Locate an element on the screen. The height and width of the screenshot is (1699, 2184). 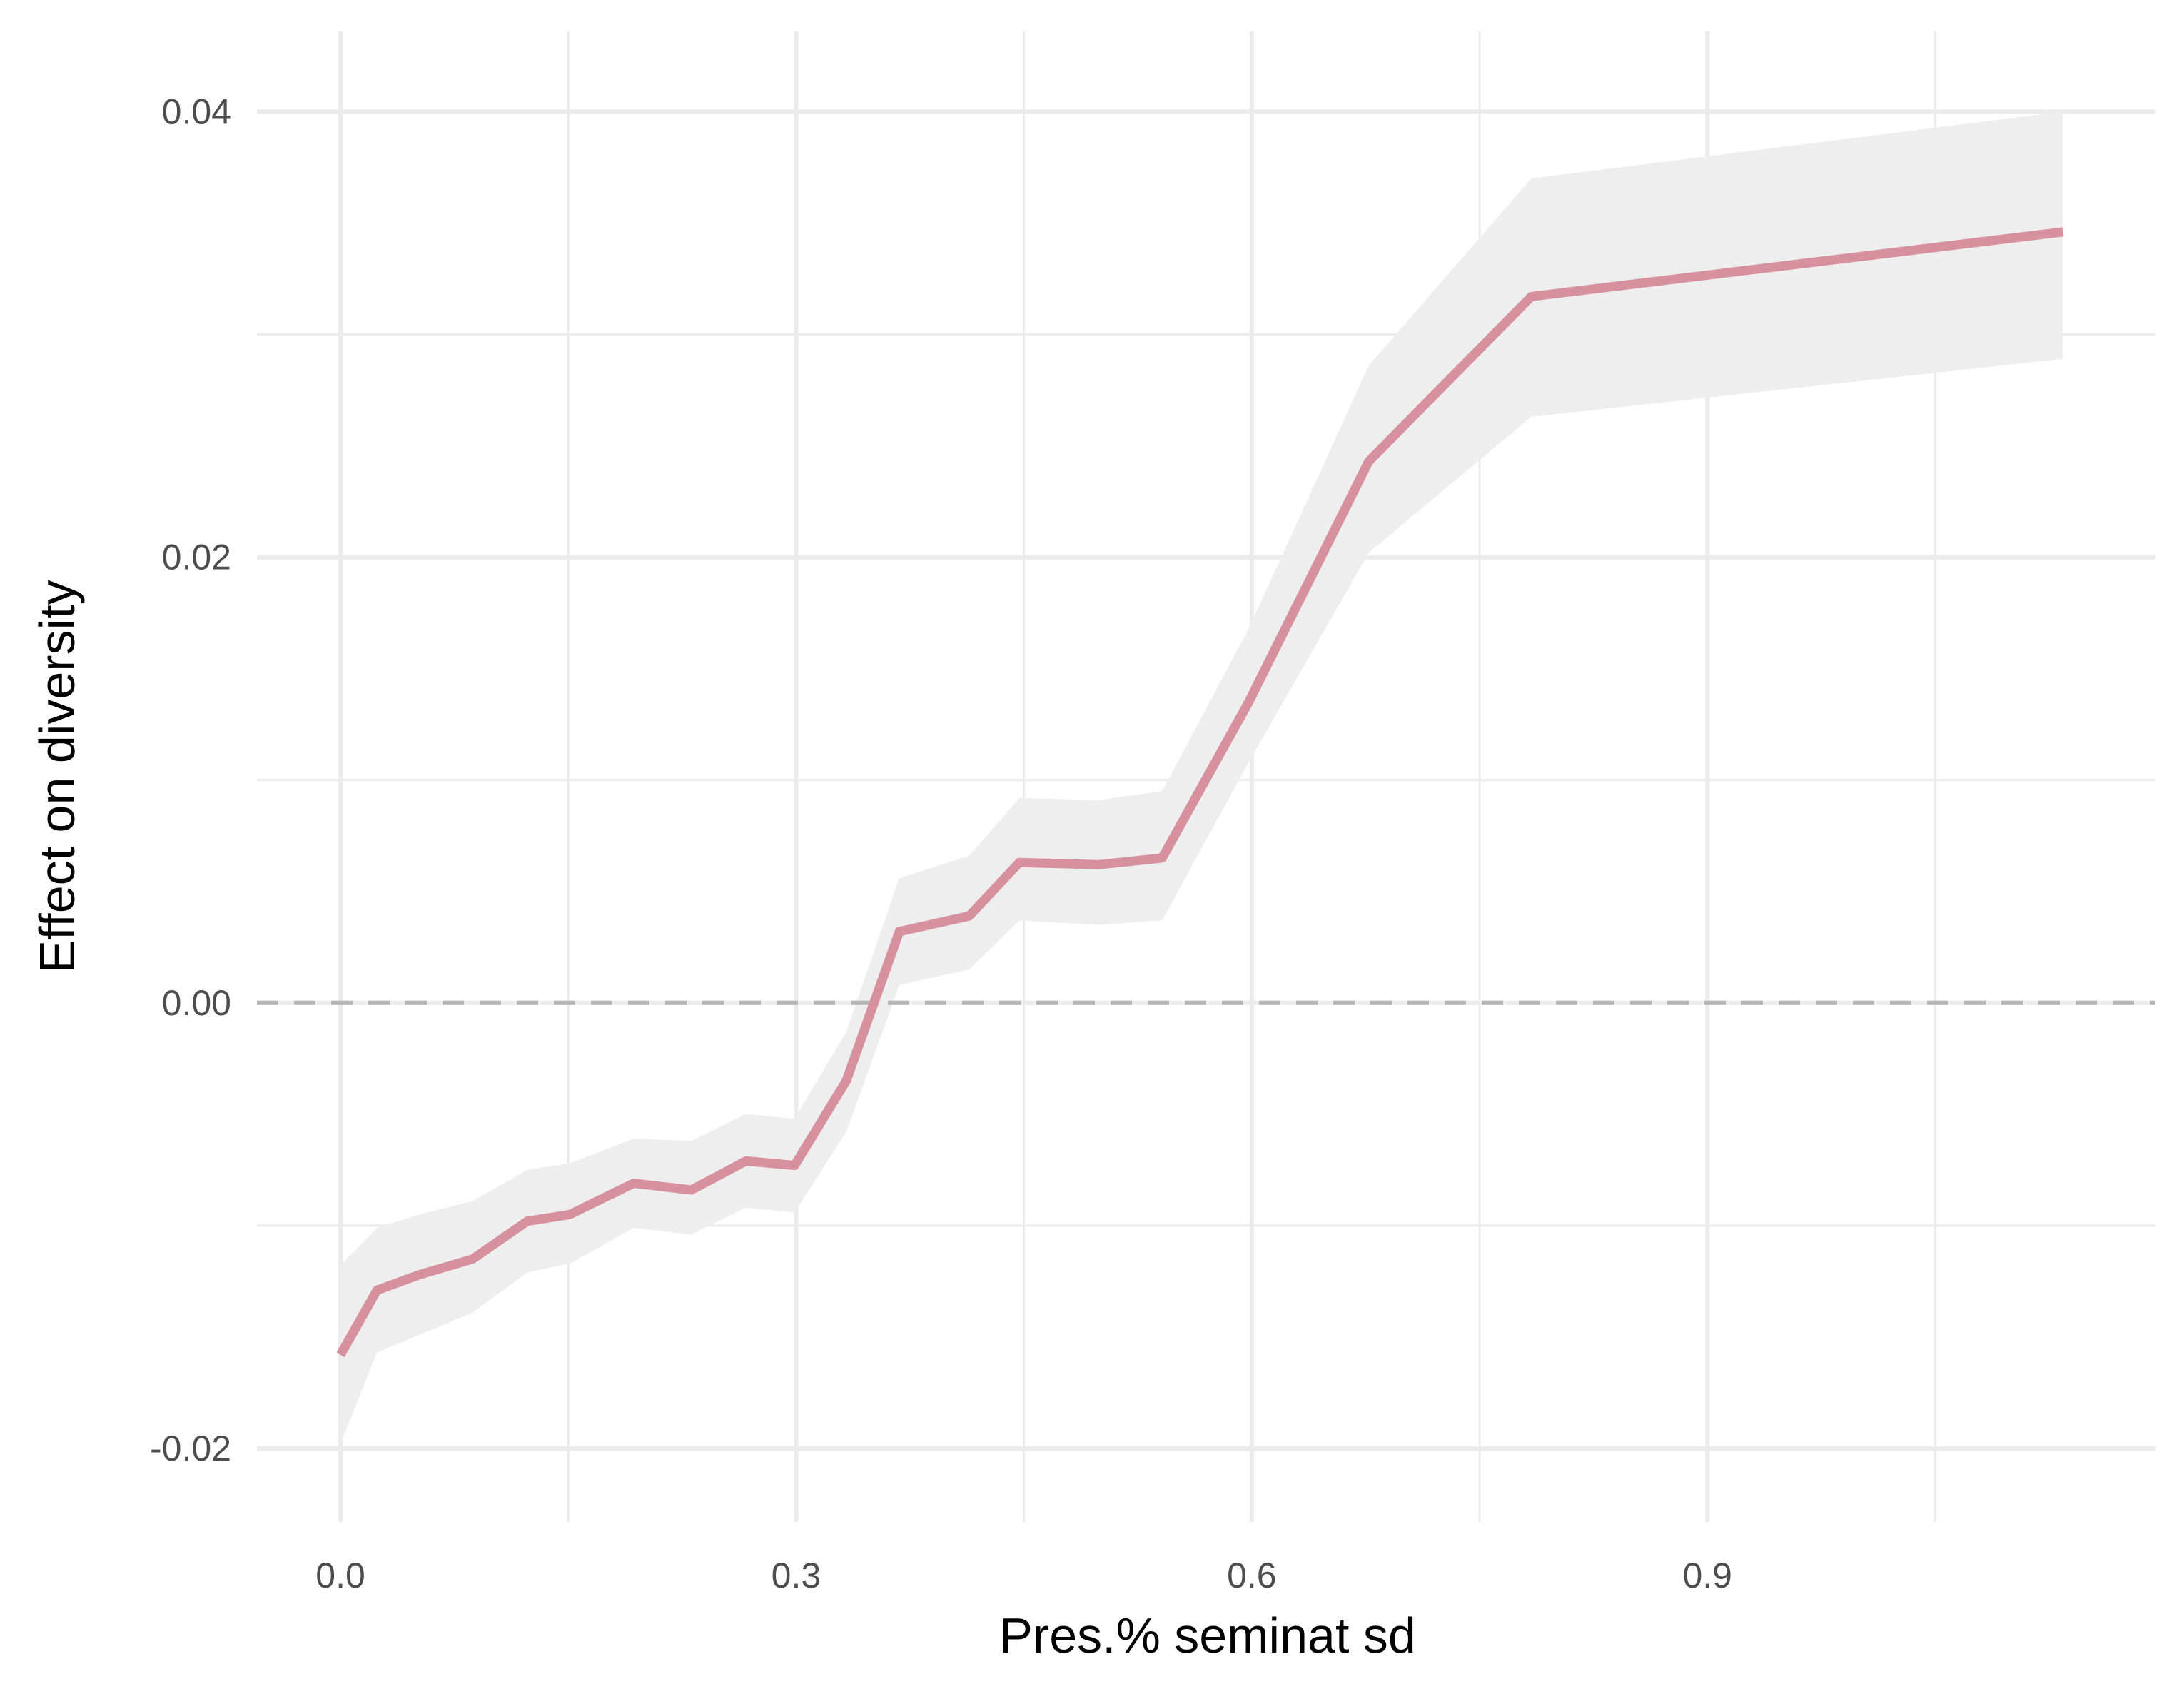
x-axis-title: Pres.% seminat sd is located at coordinates (1207, 1636).